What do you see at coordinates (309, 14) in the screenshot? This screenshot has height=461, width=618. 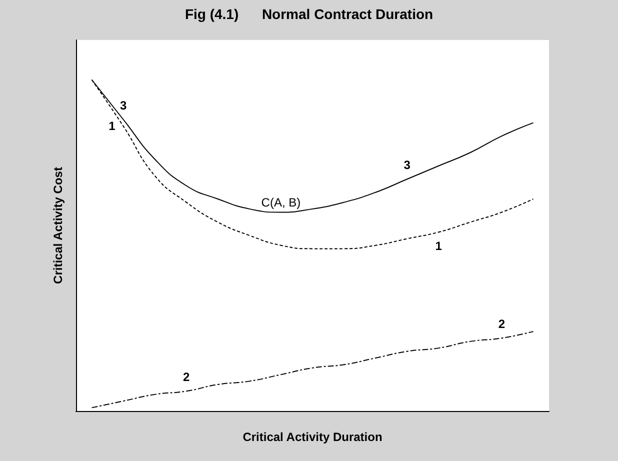 I see `chart-title: Fig (4.1) Normal Contract Duration` at bounding box center [309, 14].